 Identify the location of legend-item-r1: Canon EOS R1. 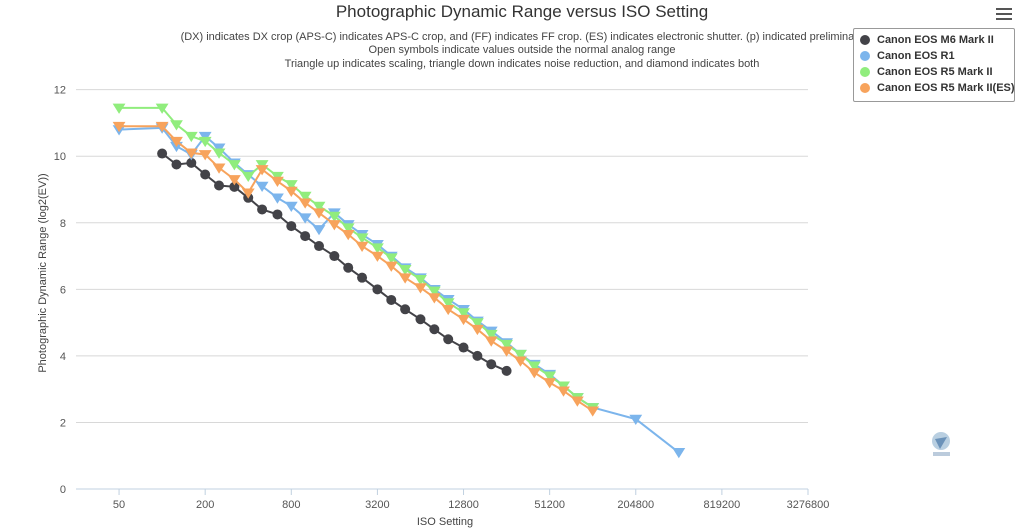
(907, 58).